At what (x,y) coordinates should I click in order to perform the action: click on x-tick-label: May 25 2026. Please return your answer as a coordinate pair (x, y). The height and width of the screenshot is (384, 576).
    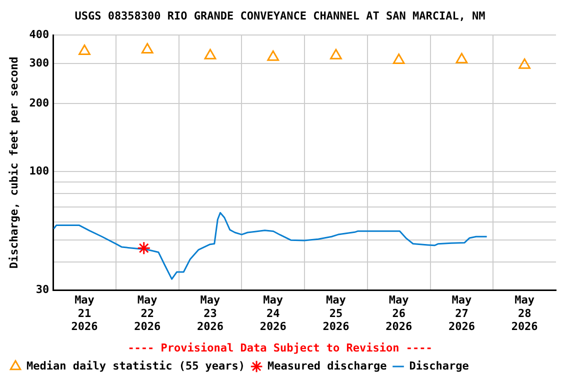
    Looking at the image, I should click on (336, 314).